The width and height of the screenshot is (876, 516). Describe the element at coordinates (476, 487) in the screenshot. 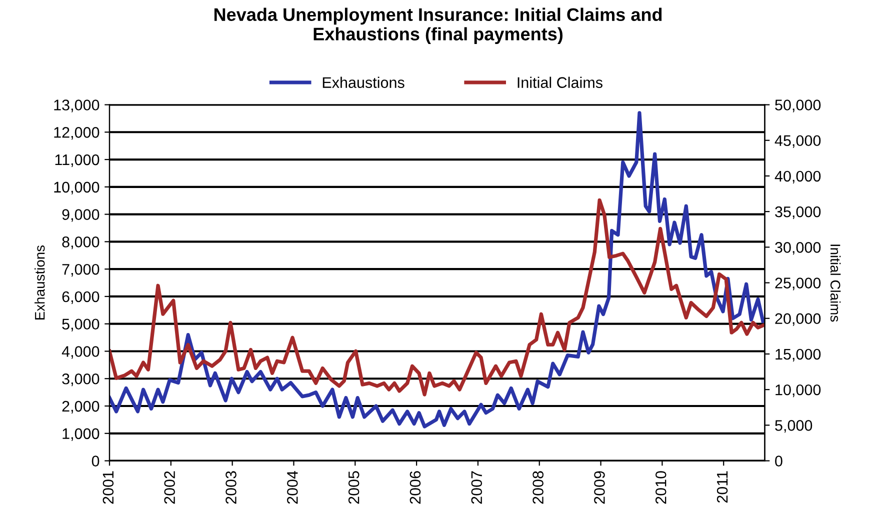

I see `x-tick-label: 2007` at that location.